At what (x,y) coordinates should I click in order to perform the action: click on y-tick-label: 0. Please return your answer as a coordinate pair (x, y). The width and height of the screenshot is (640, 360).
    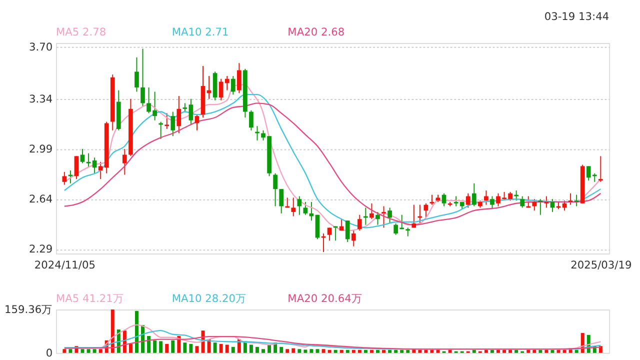
    Looking at the image, I should click on (49, 353).